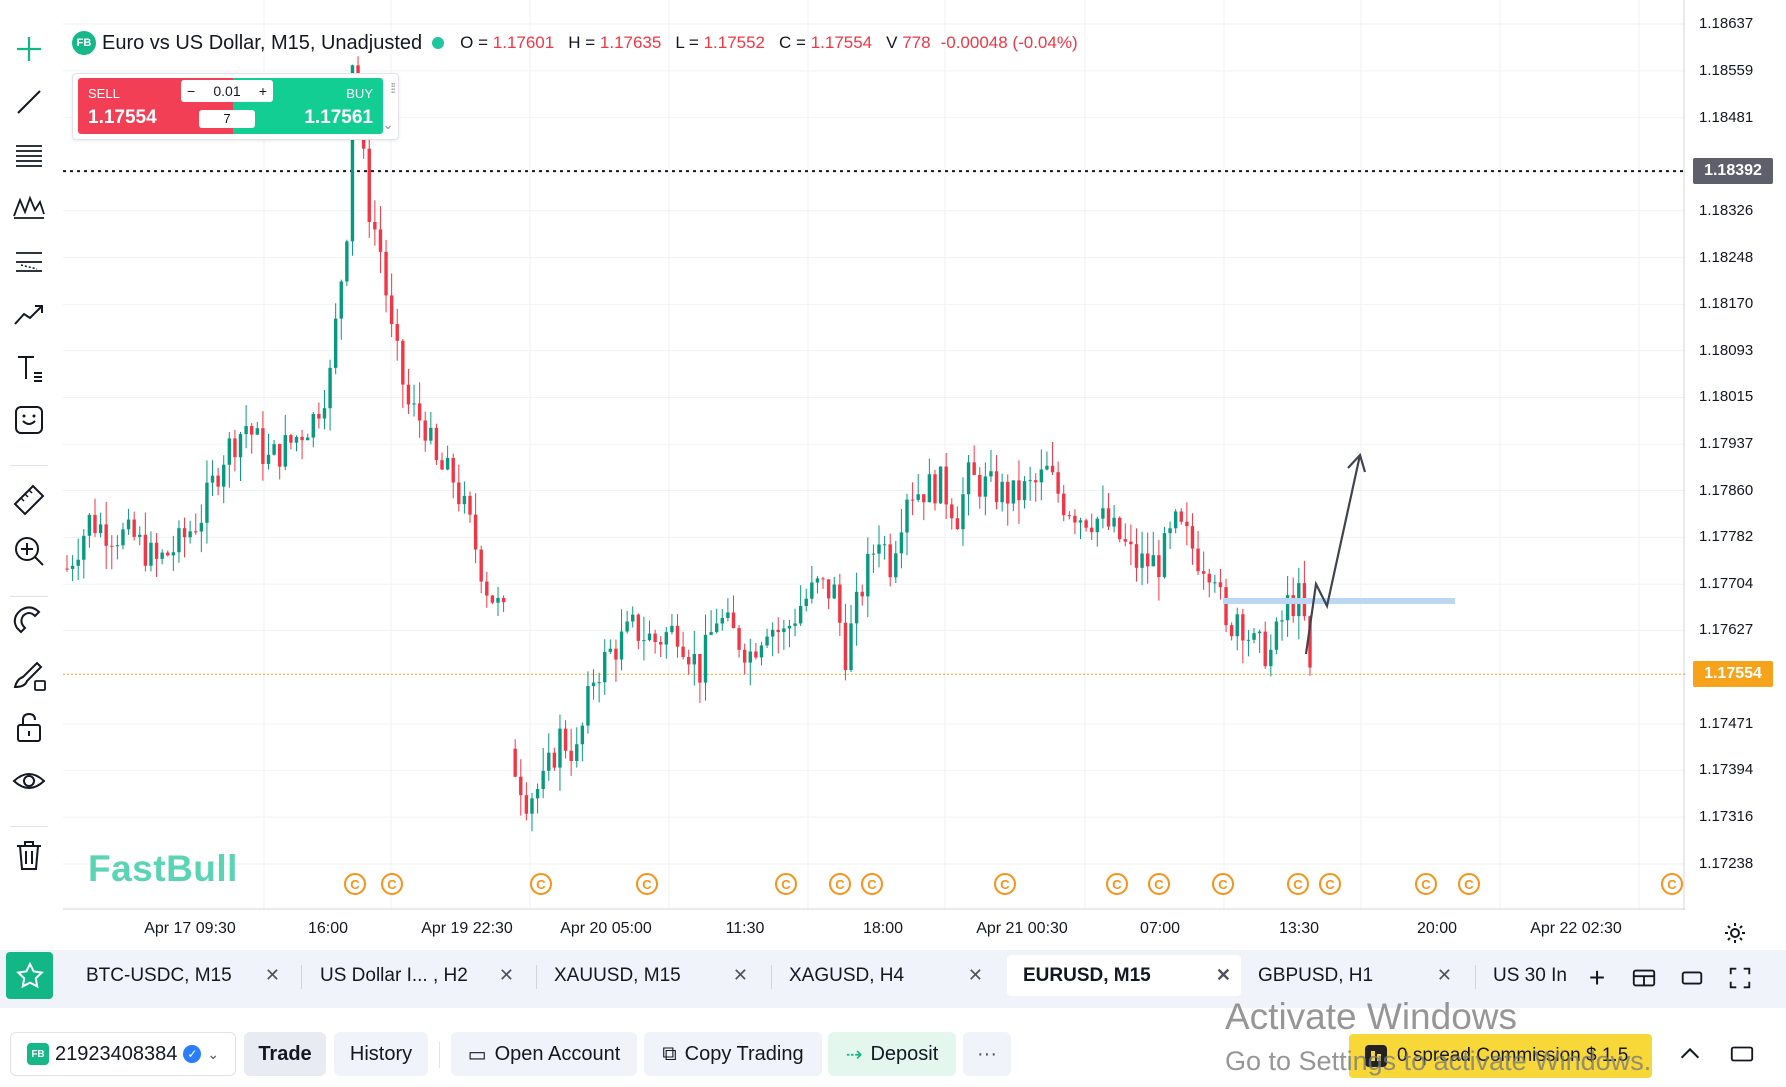 This screenshot has height=1087, width=1786. What do you see at coordinates (651, 975) in the screenshot?
I see `tab-xauusd: XAUUSD, M15 ✕` at bounding box center [651, 975].